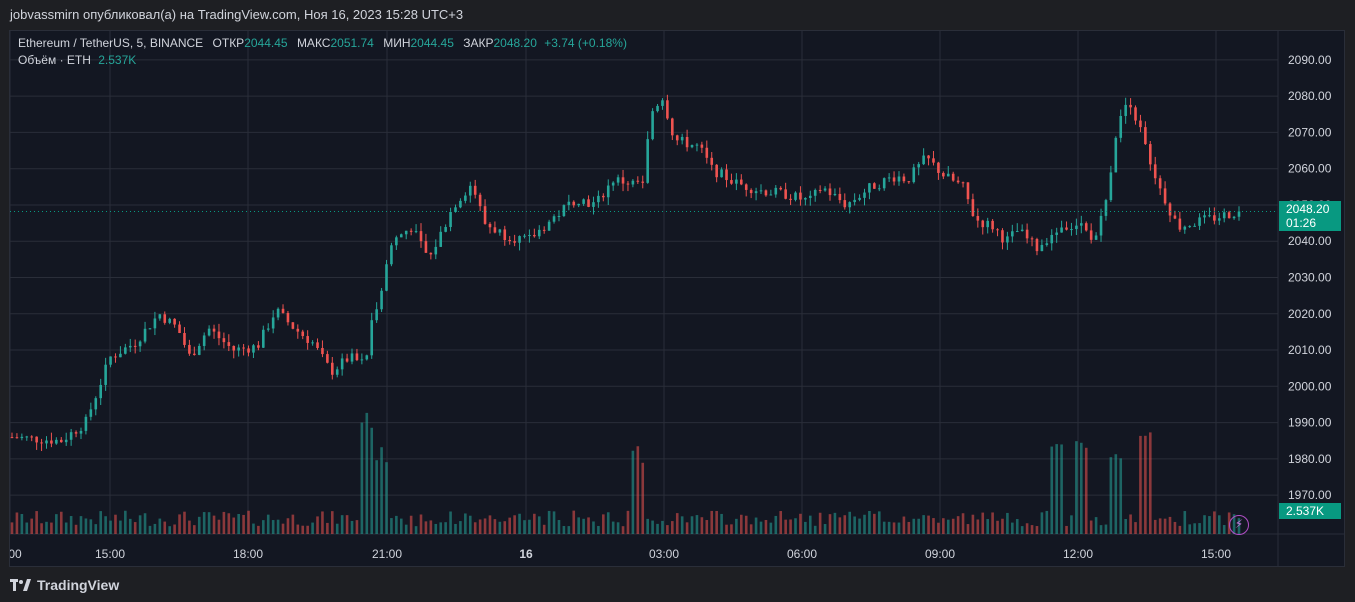 The height and width of the screenshot is (602, 1355). I want to click on y-tick-label: 2000.00, so click(1310, 386).